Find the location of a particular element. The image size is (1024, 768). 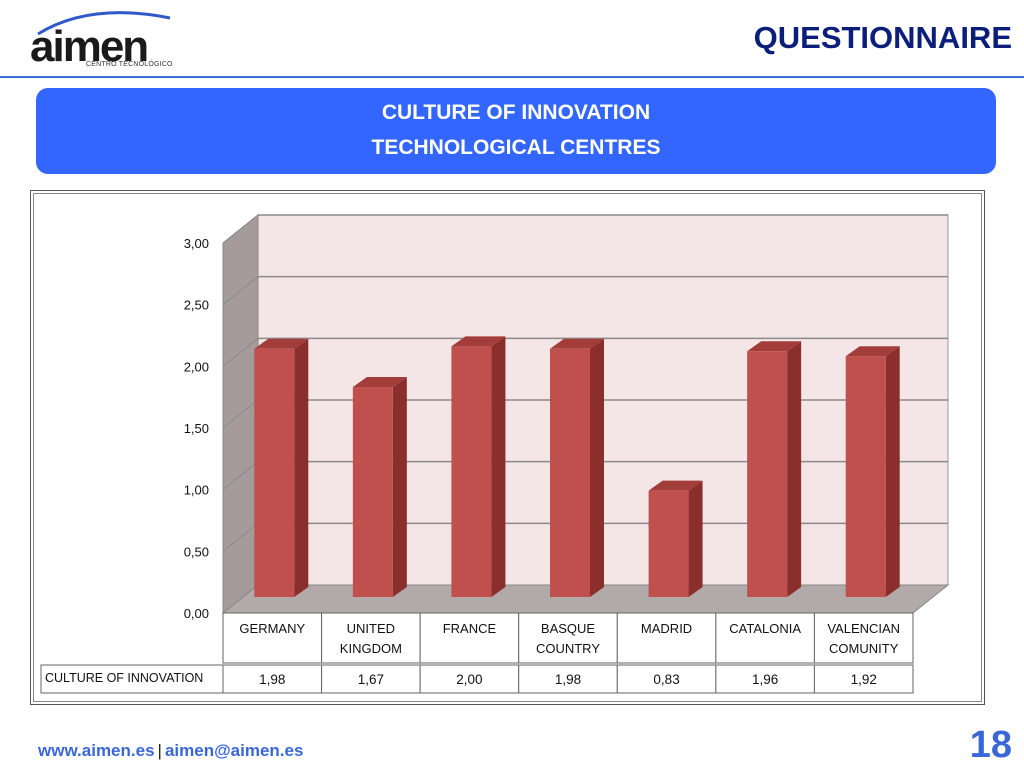

page-title: QUESTIONNAIRE is located at coordinates (882, 37).